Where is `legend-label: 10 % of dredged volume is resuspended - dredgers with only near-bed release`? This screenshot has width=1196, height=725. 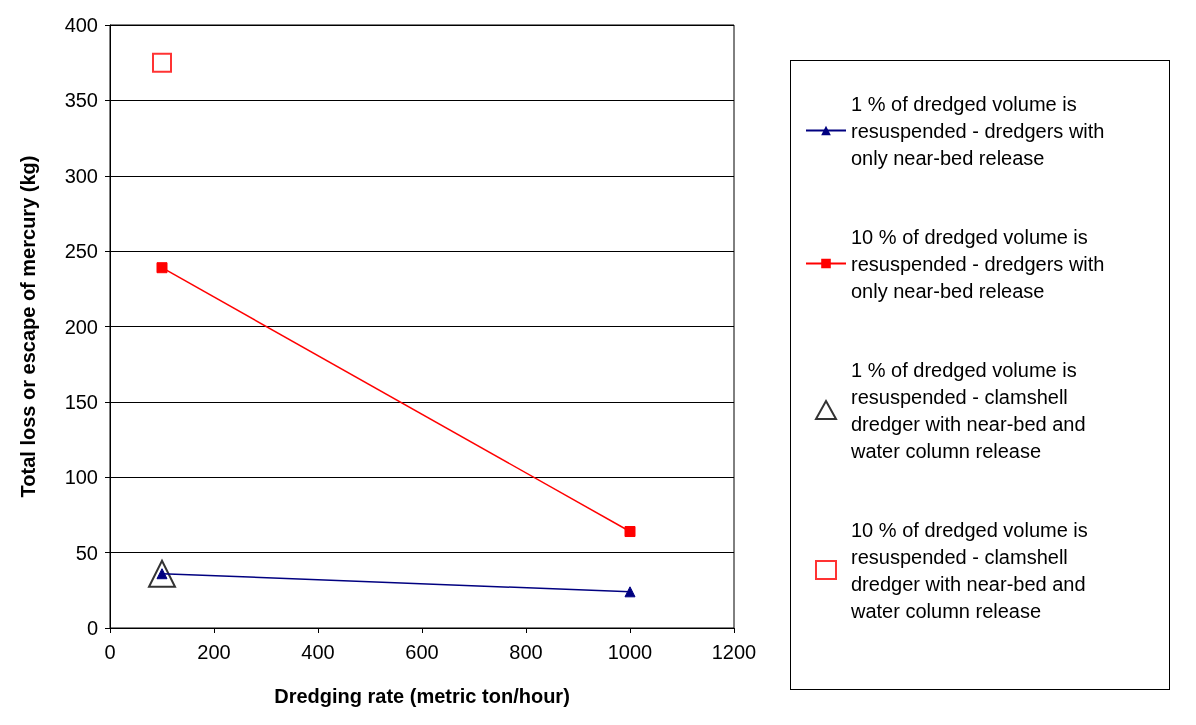
legend-label: 10 % of dredged volume is resuspended - dredgers with only near-bed release is located at coordinates (981, 263).